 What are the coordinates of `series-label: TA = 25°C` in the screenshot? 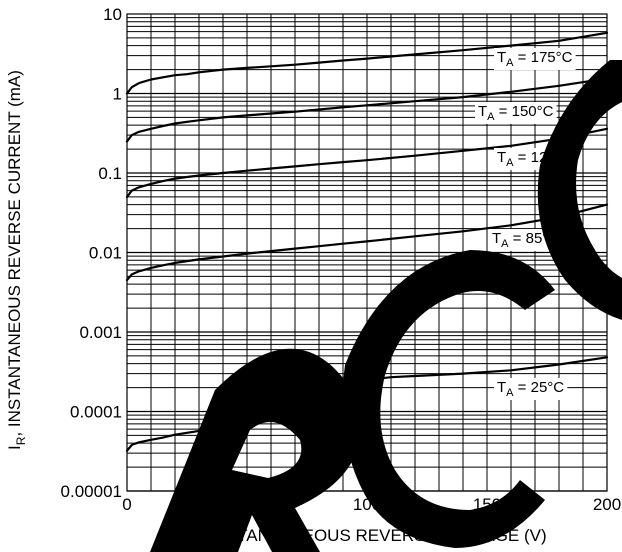 It's located at (531, 389).